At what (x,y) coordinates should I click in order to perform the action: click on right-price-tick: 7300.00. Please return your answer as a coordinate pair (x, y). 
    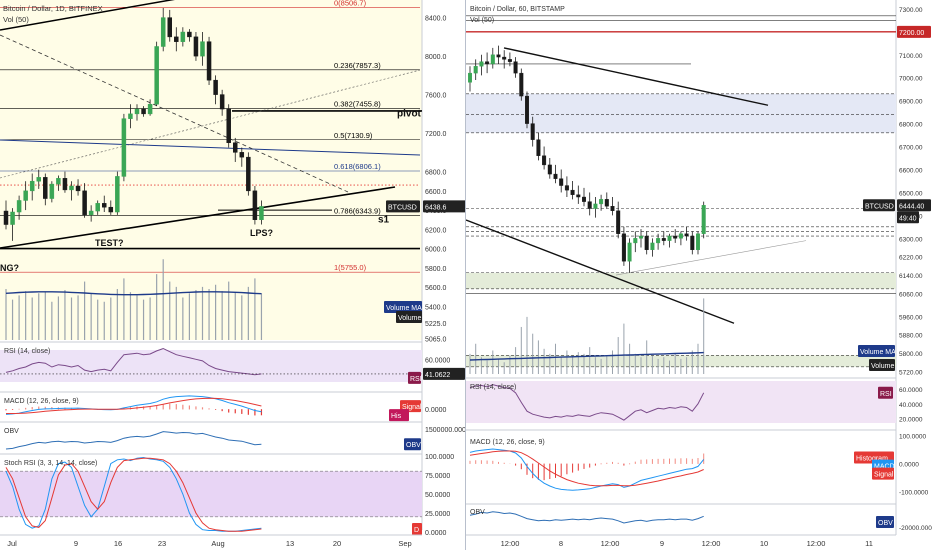
    Looking at the image, I should click on (911, 10).